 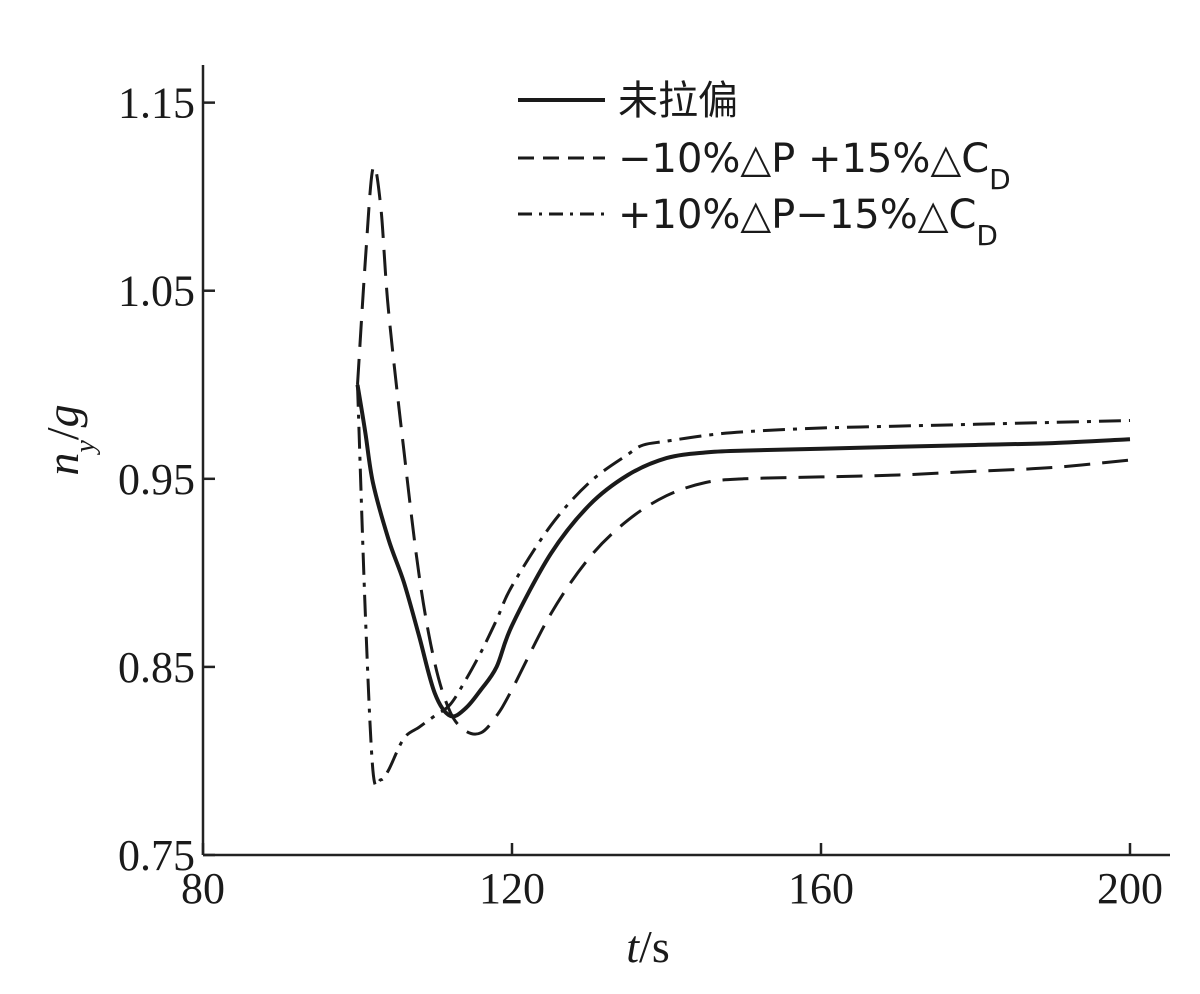 I want to click on y-tick-label: 0.85, so click(x=156, y=667).